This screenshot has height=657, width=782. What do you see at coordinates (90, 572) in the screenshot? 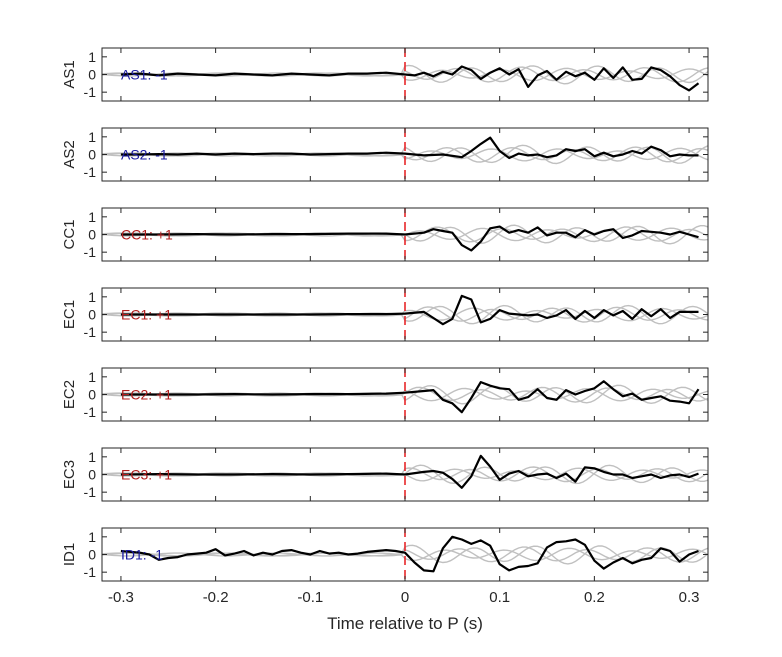
I see `y-tick-label-id1: -1` at bounding box center [90, 572].